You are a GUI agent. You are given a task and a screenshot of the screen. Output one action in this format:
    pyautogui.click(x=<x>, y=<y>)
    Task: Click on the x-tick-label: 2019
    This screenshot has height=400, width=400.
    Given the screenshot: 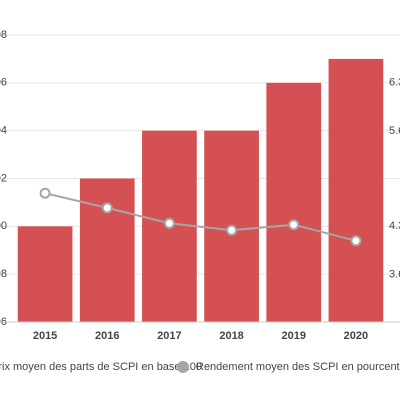 What is the action you would take?
    pyautogui.click(x=294, y=336)
    